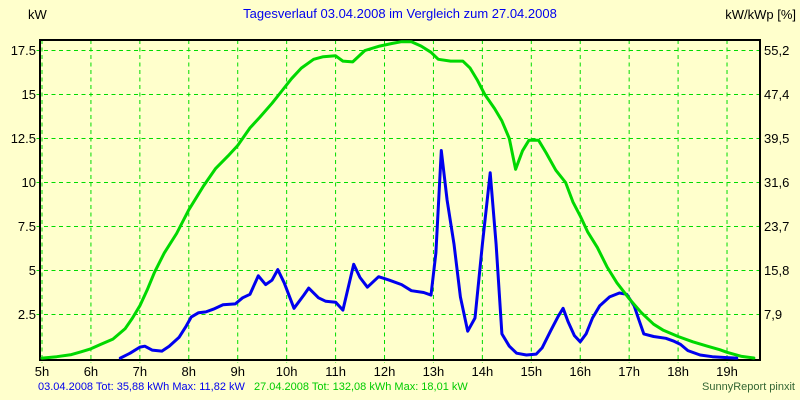 The width and height of the screenshot is (800, 400). What do you see at coordinates (29, 94) in the screenshot?
I see `left-axis-tick-label: 15` at bounding box center [29, 94].